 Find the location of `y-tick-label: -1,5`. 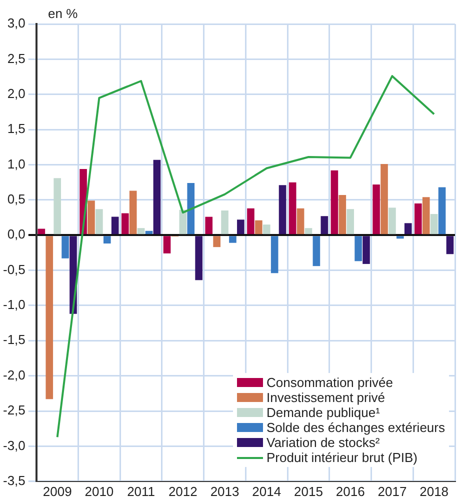

y-tick-label: -1,5 is located at coordinates (14, 340).